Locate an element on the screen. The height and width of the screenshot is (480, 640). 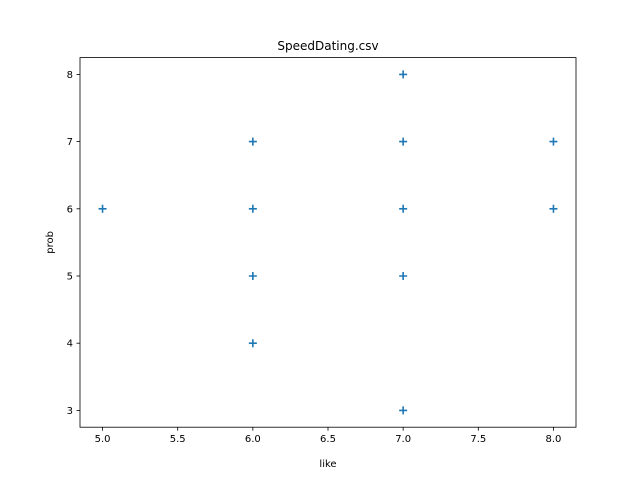
x-tick-label: 5.5 is located at coordinates (178, 439).